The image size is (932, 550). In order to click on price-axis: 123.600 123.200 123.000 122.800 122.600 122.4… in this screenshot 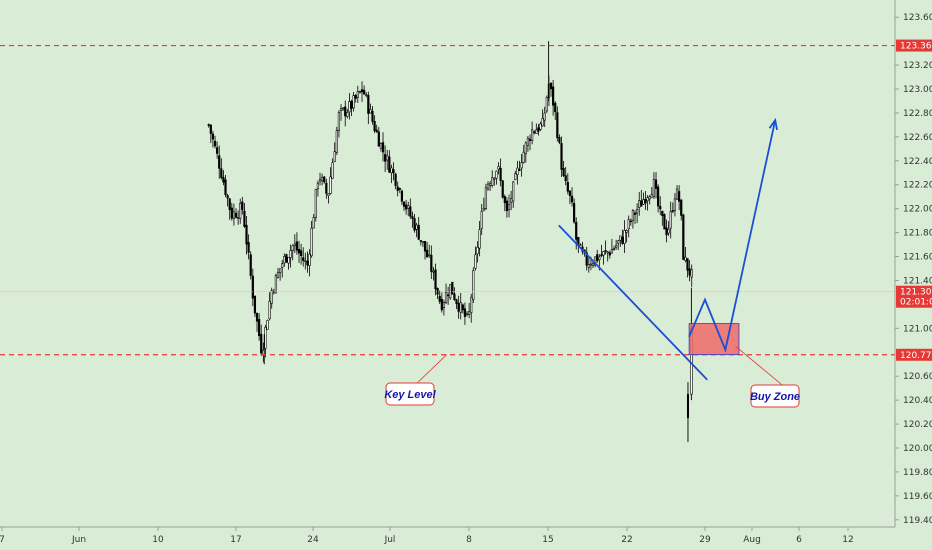, I will do `click(913, 263)`.